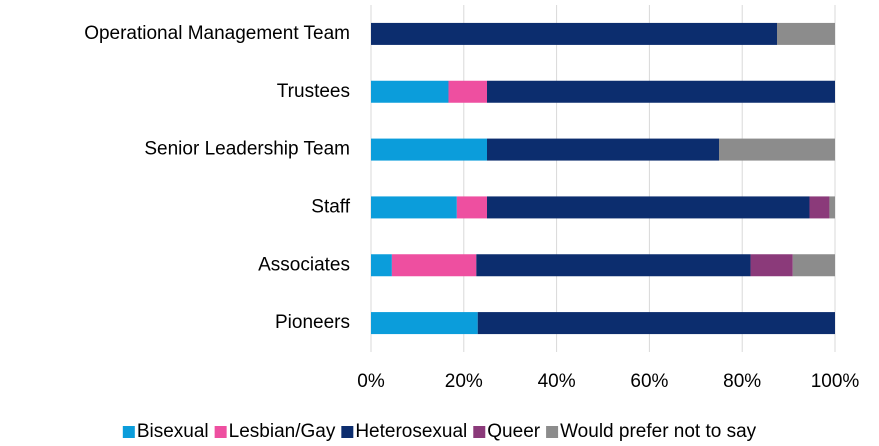  Describe the element at coordinates (312, 322) in the screenshot. I see `y-tick-label: Pioneers` at that location.